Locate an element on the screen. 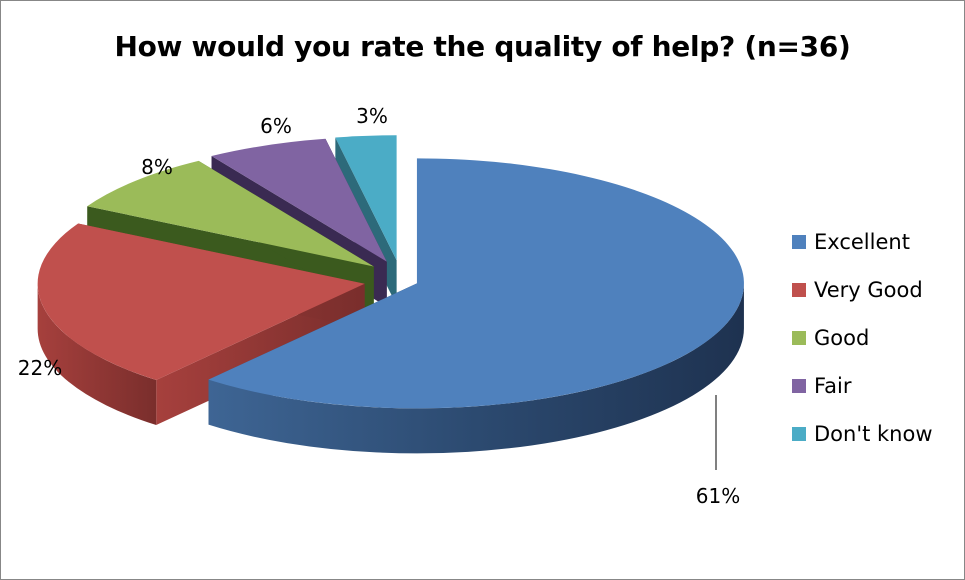 The width and height of the screenshot is (965, 580). legend-item: Good is located at coordinates (862, 338).